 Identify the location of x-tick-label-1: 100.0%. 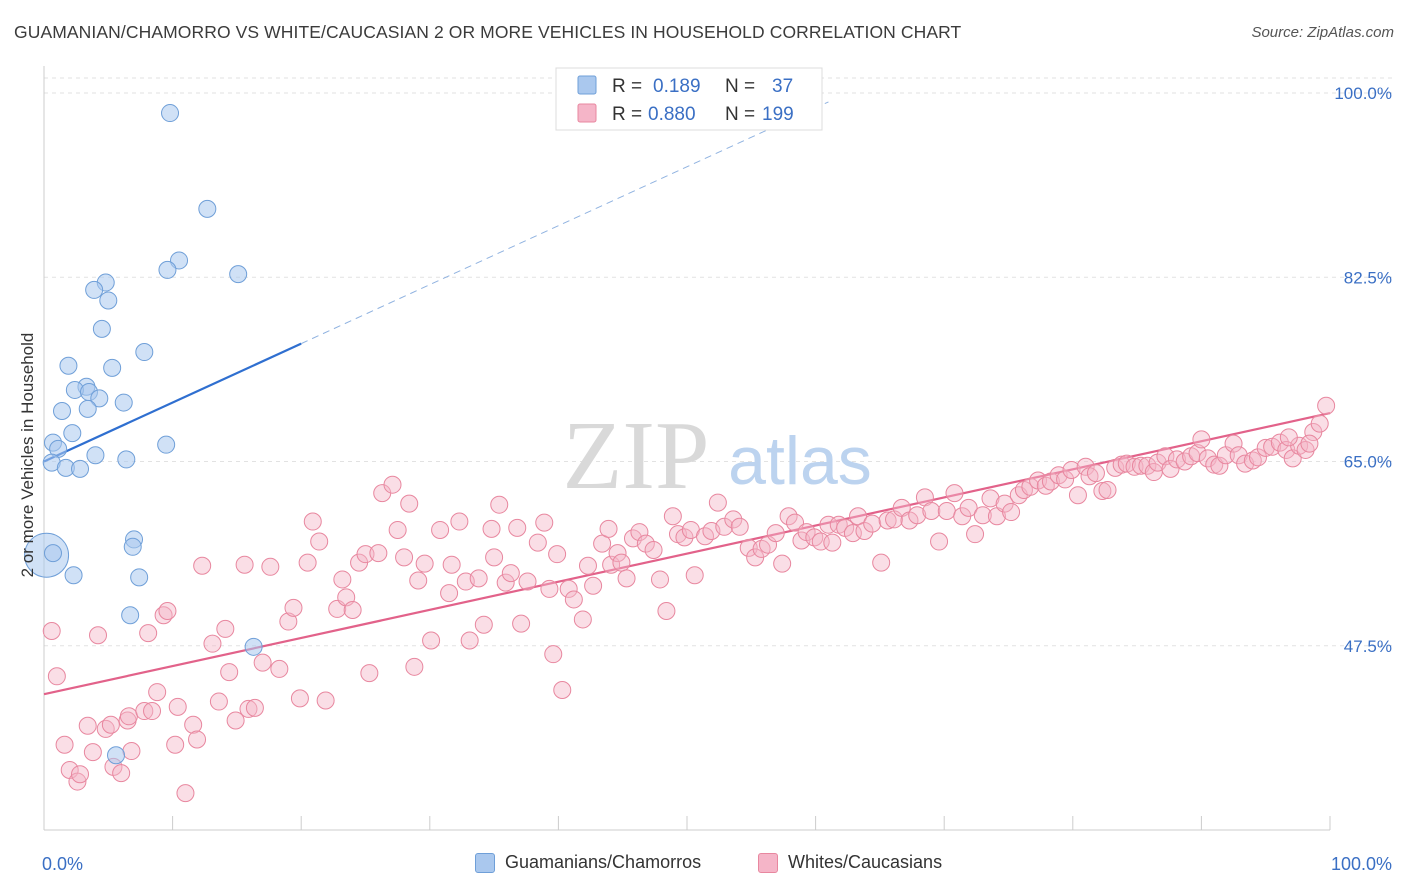
(1361, 864).